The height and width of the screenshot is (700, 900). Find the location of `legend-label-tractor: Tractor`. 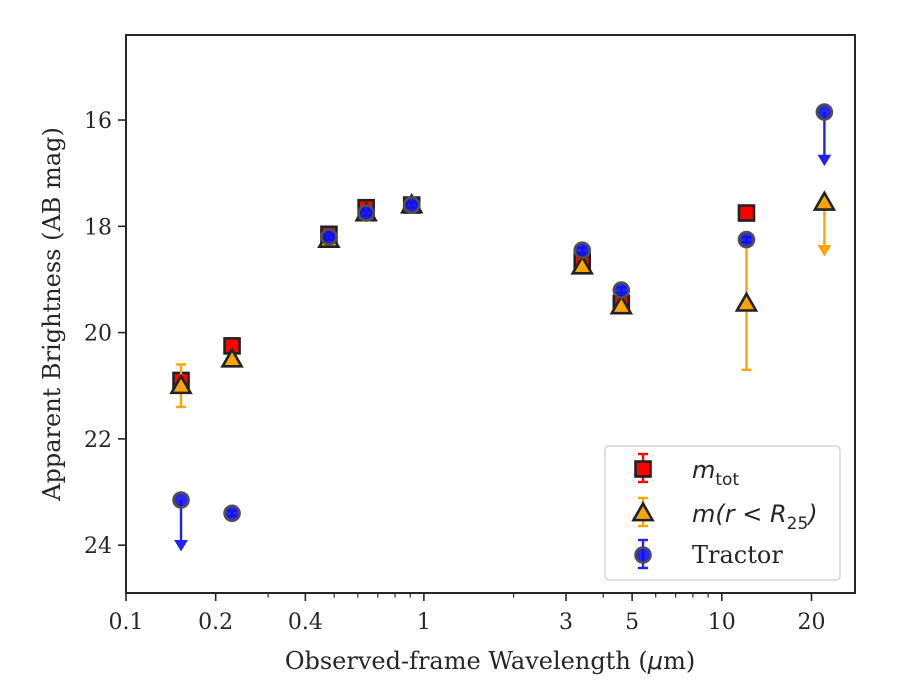

legend-label-tractor: Tractor is located at coordinates (737, 555).